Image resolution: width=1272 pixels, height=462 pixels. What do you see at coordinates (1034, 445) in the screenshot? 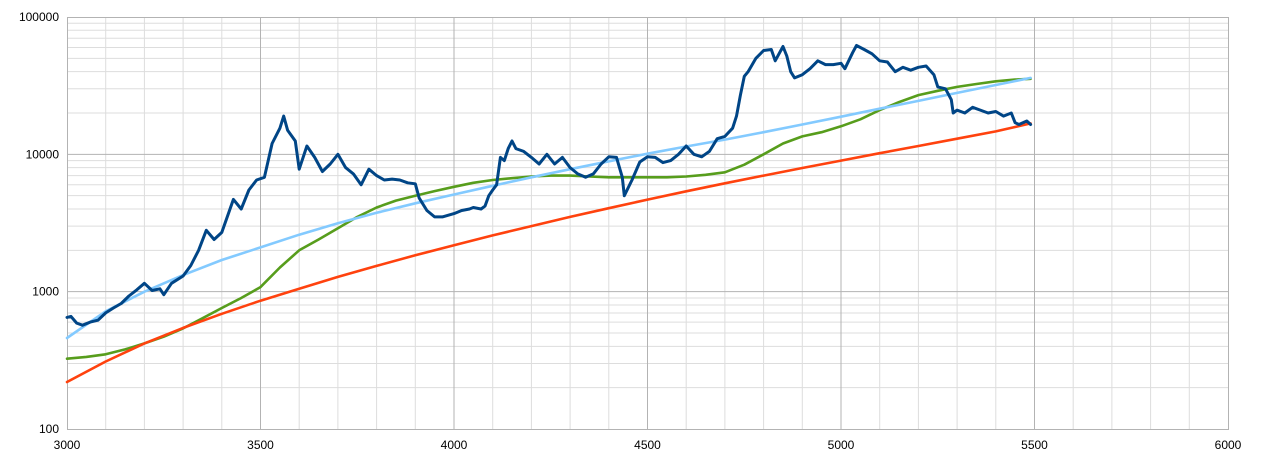
I see `x-tick-label: 5500` at bounding box center [1034, 445].